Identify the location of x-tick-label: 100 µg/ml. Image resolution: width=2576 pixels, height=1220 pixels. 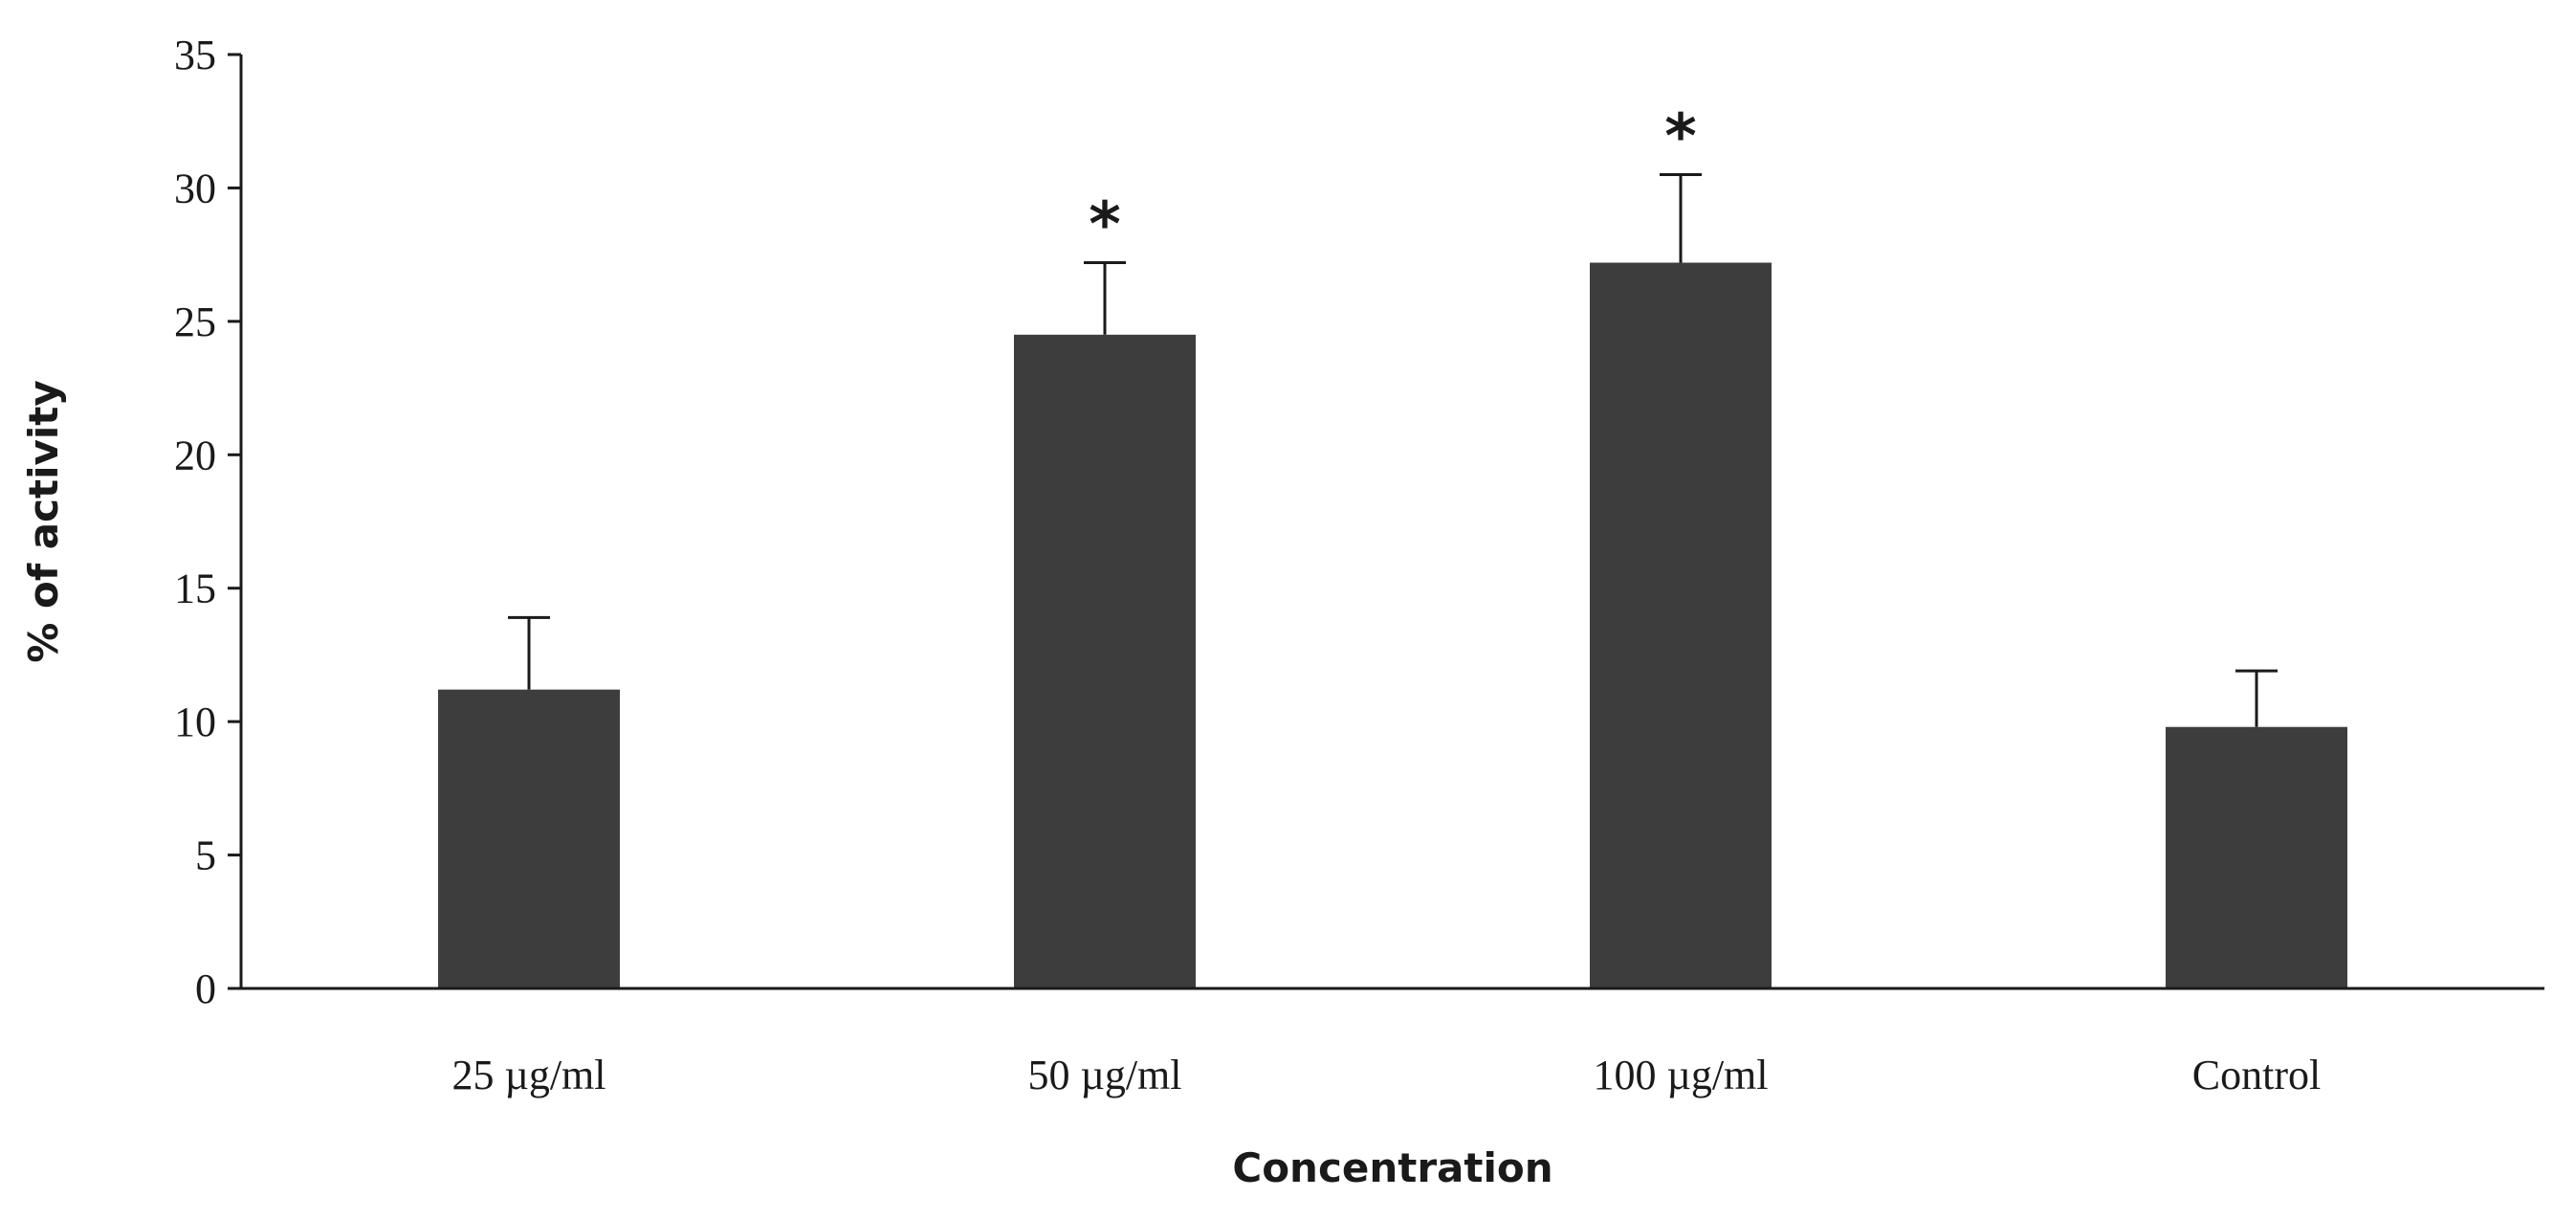
(1680, 1075).